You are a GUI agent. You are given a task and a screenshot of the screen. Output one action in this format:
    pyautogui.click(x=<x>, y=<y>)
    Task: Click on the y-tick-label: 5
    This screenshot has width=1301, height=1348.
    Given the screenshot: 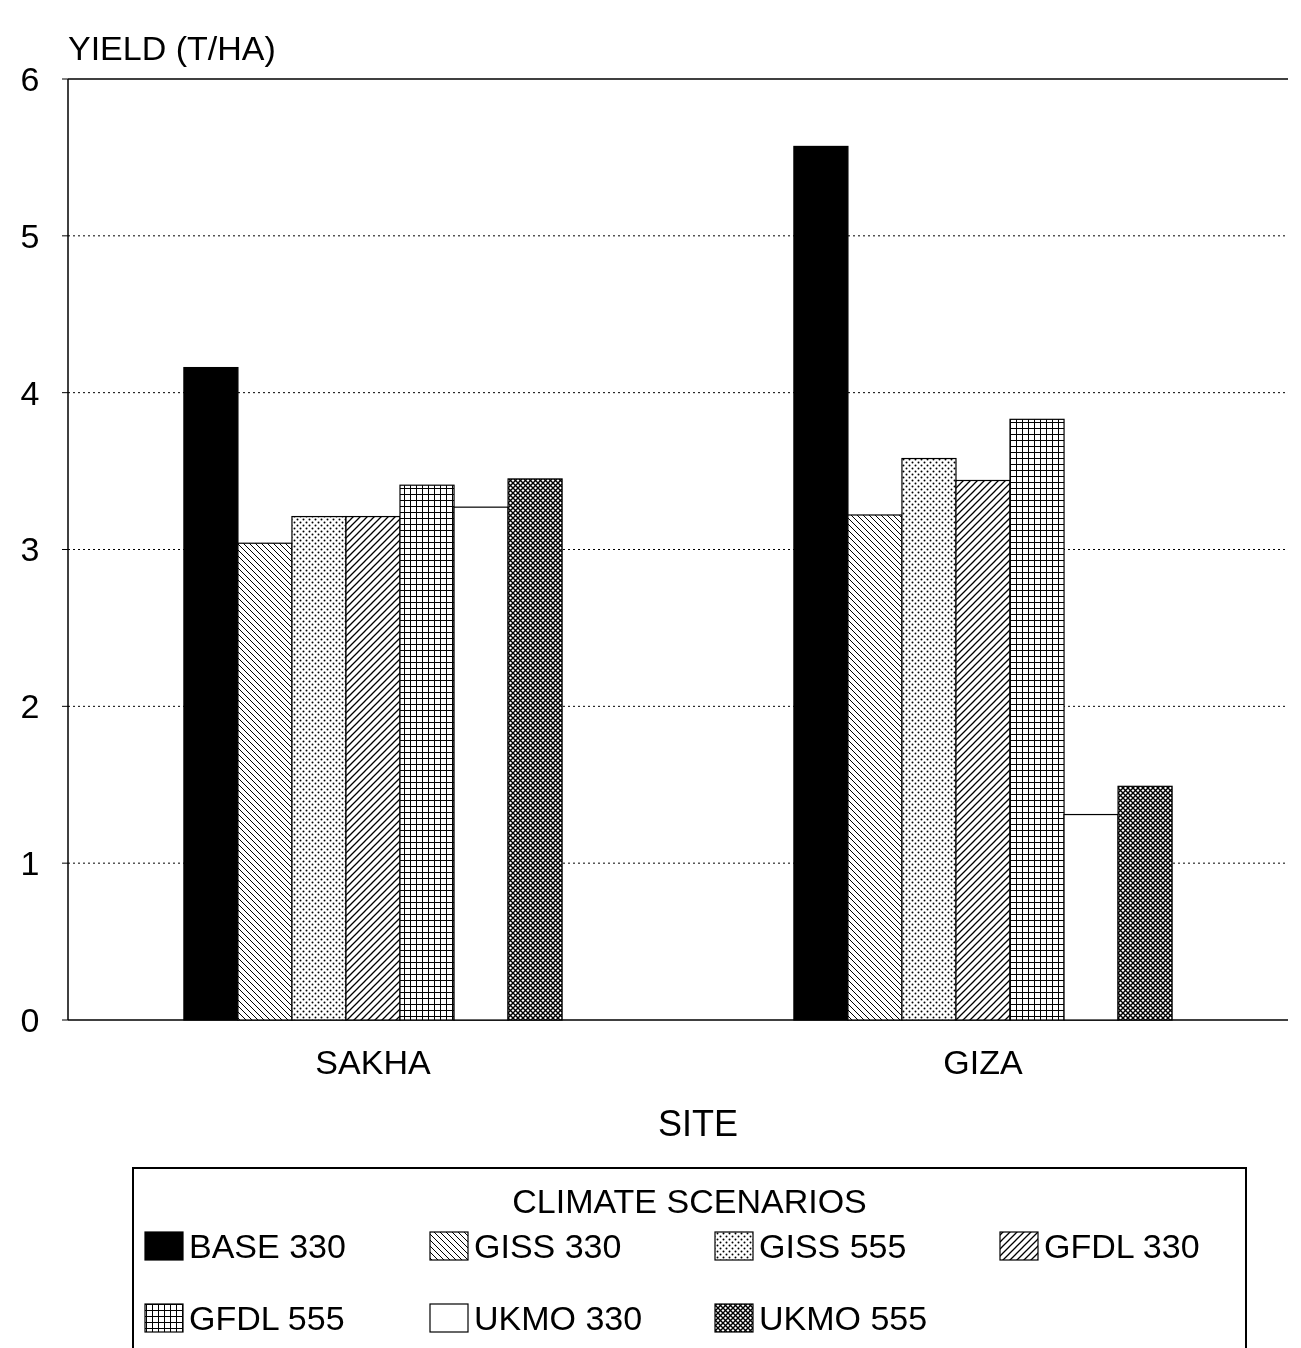 What is the action you would take?
    pyautogui.click(x=30, y=235)
    